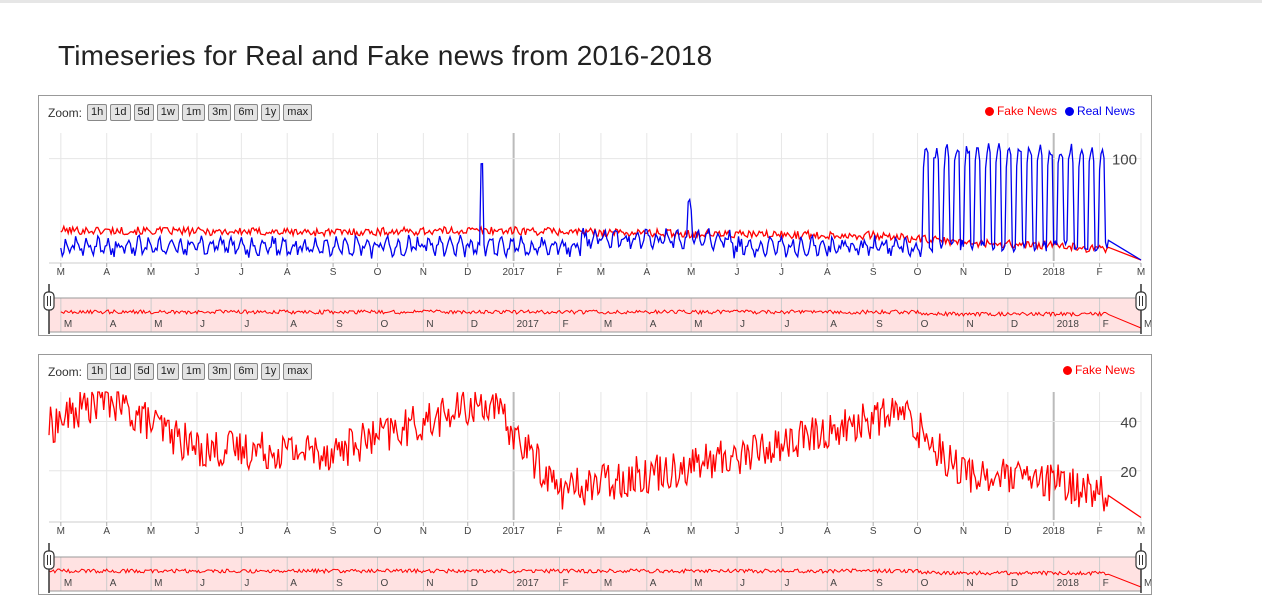  What do you see at coordinates (1105, 111) in the screenshot?
I see `legend-label-real: Real News` at bounding box center [1105, 111].